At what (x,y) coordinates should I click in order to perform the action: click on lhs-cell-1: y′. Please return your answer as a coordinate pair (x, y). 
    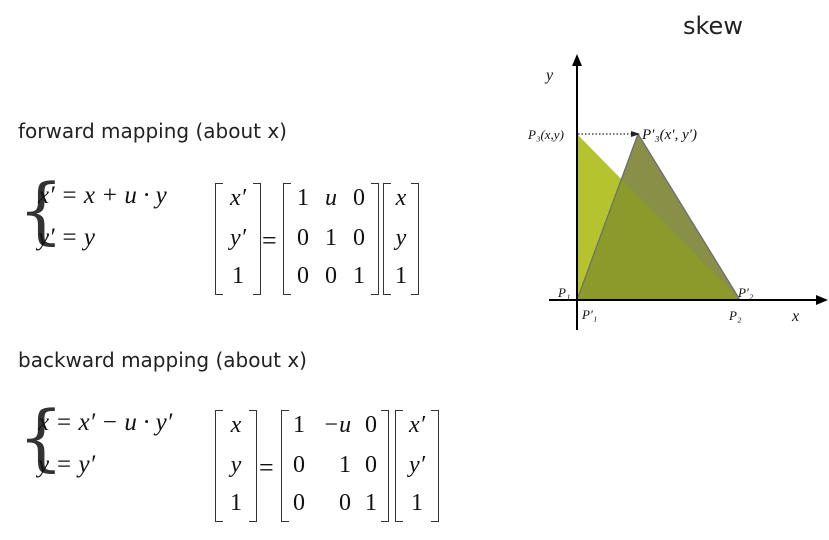
    Looking at the image, I should click on (238, 238).